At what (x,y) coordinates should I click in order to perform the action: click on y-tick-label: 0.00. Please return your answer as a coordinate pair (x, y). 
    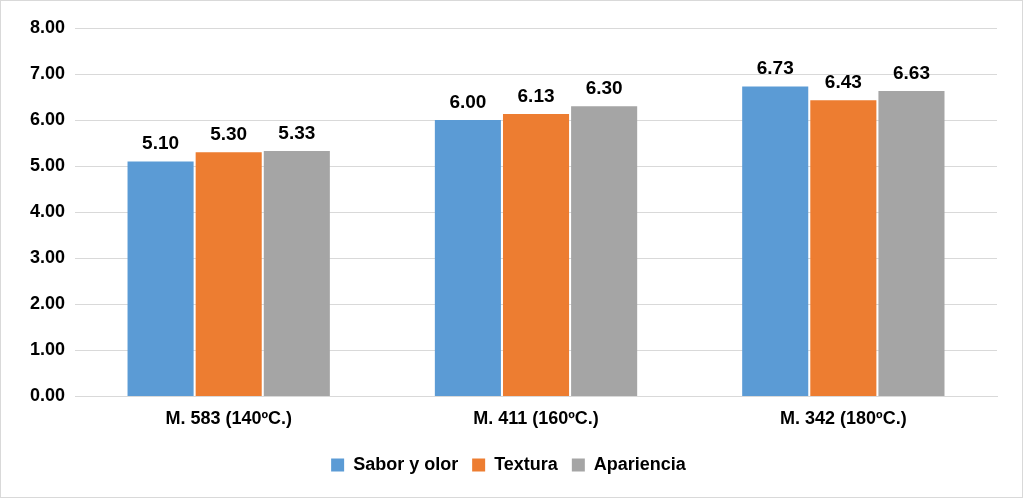
    Looking at the image, I should click on (47, 395).